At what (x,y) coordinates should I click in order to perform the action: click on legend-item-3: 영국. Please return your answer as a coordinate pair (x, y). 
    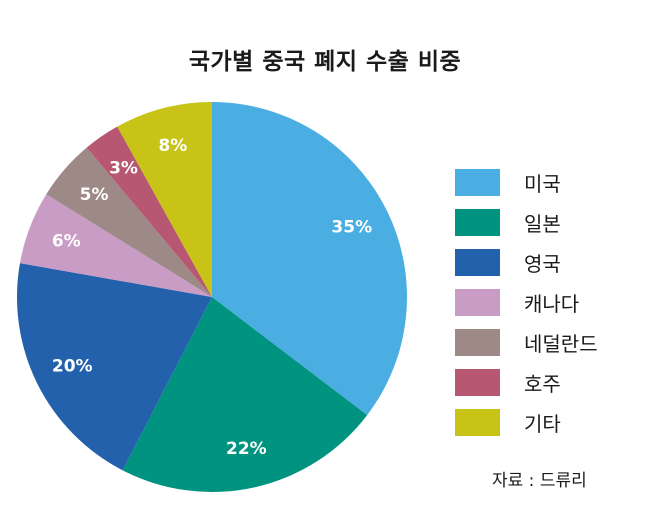
    Looking at the image, I should click on (526, 262).